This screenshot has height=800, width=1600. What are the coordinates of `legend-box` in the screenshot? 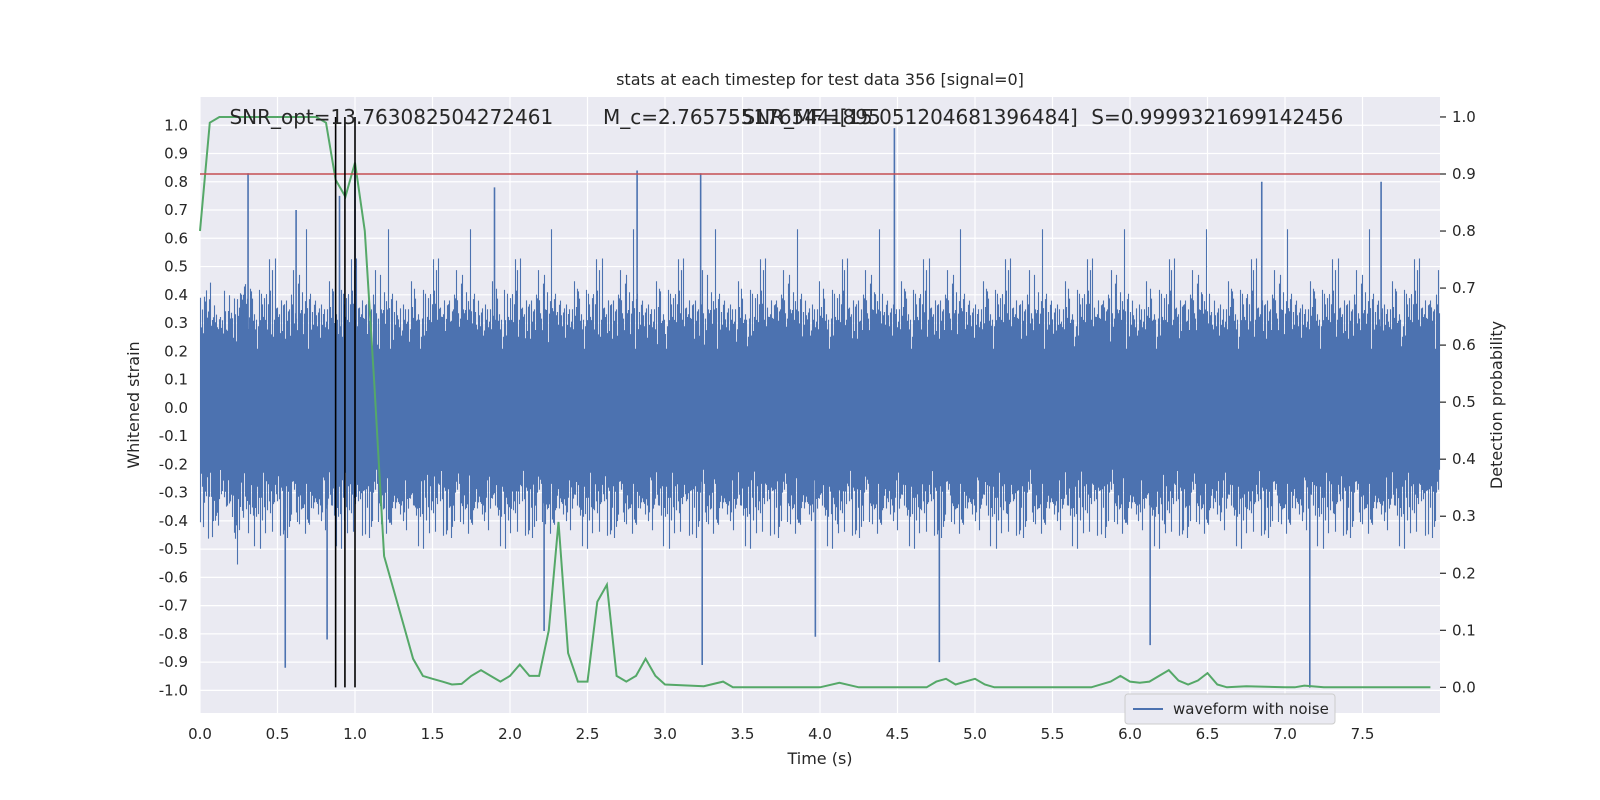 It's located at (1230, 709).